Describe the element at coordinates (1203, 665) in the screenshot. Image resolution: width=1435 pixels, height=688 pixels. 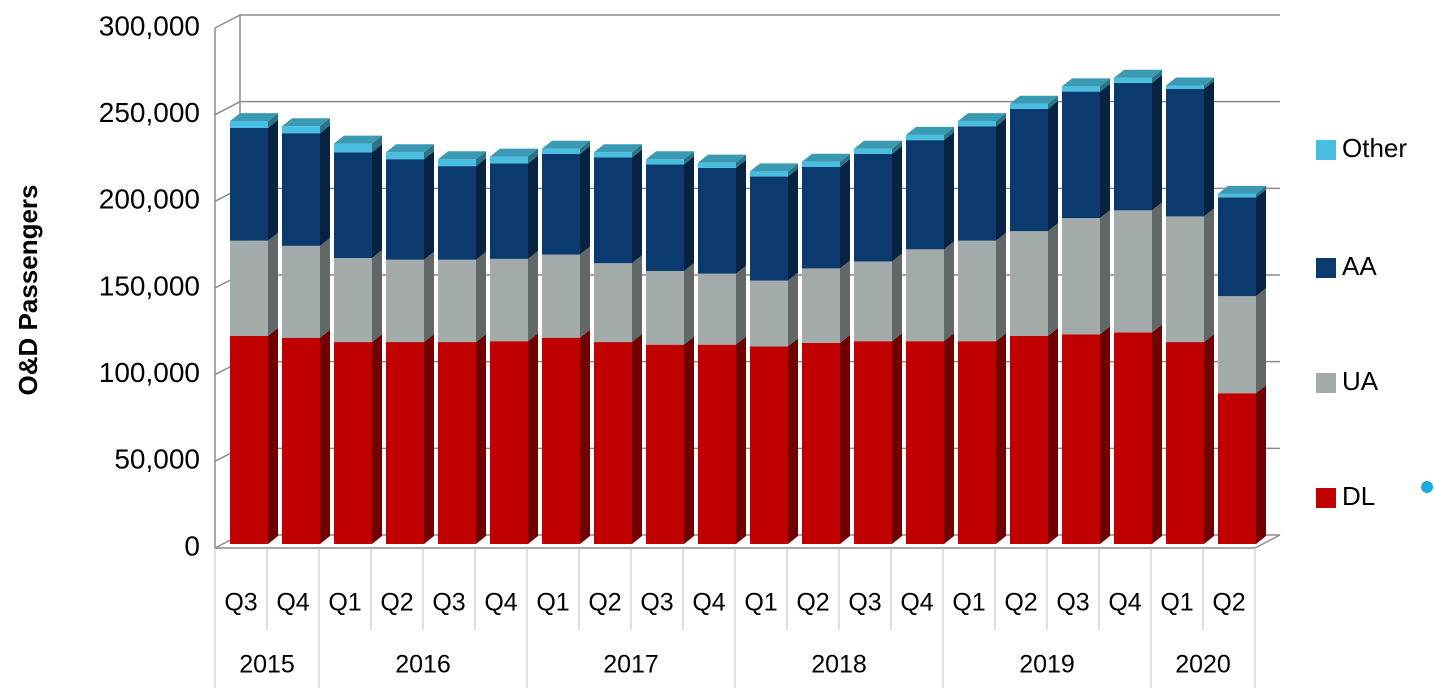
I see `x-group-label: 2020` at that location.